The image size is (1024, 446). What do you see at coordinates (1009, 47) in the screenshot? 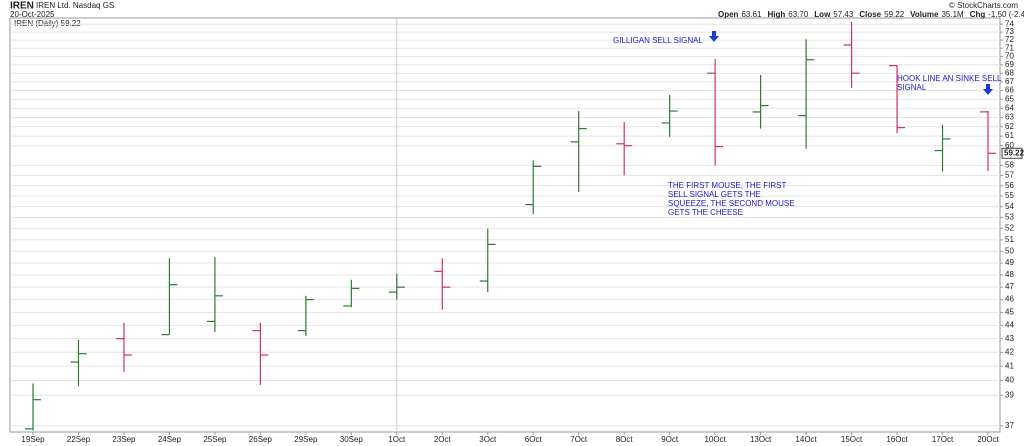
I see `y-tick-label: 71` at bounding box center [1009, 47].